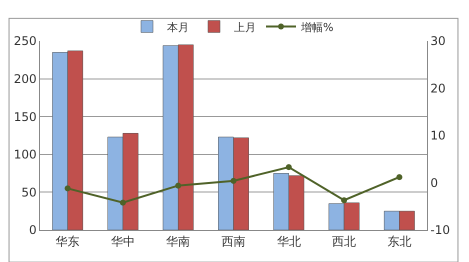 The image size is (469, 262). I want to click on y2-tick-label: 30, so click(438, 41).